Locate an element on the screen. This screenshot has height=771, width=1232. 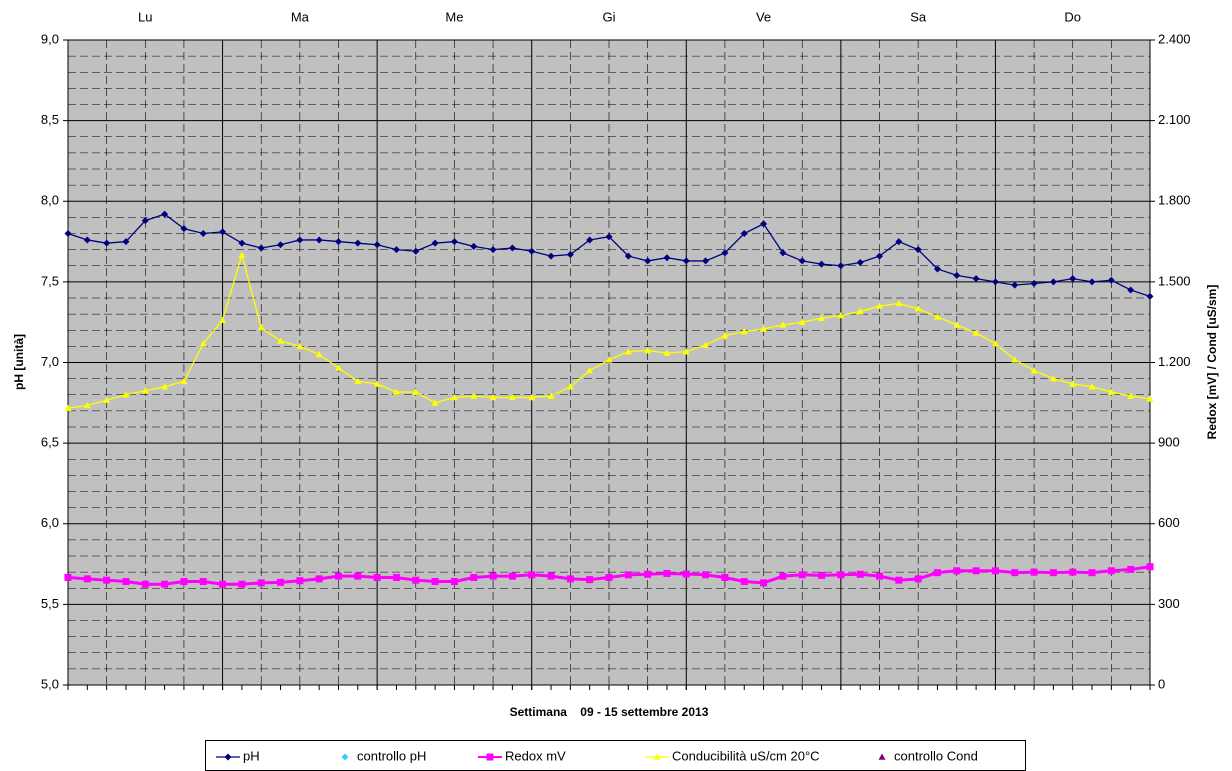
y-tick-label: 8,0 is located at coordinates (50, 200).